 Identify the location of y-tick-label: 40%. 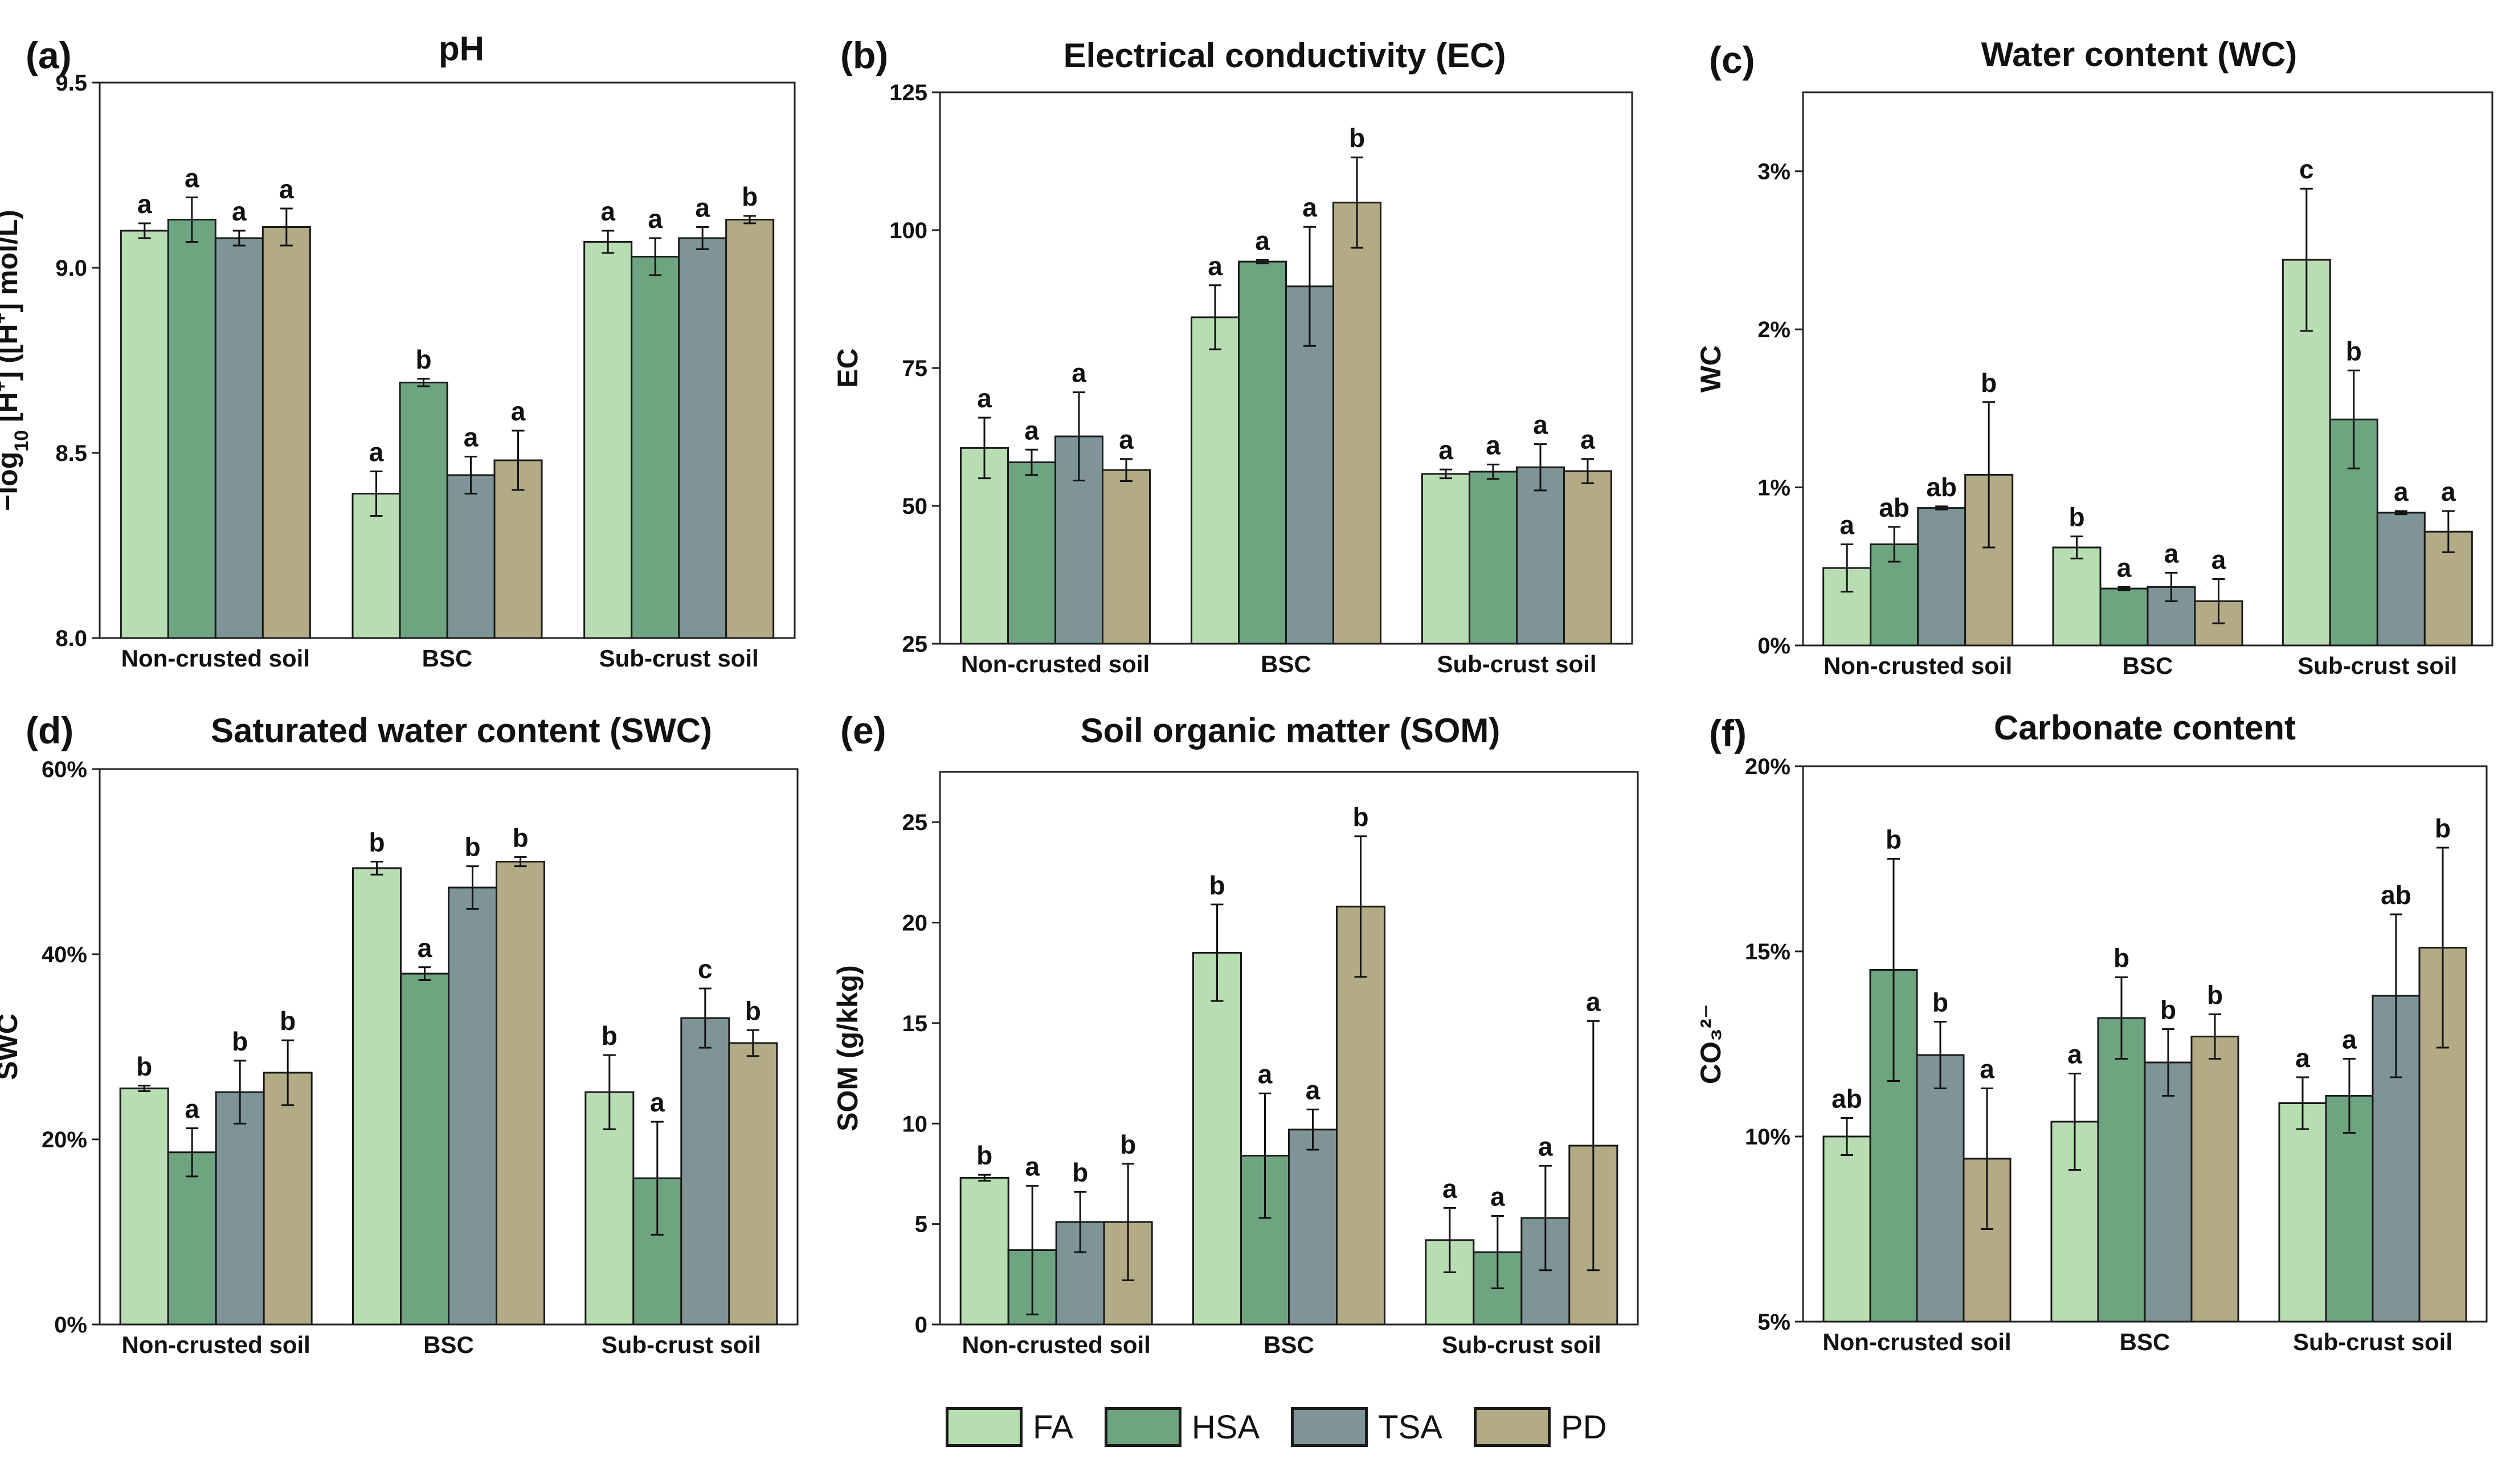
(64, 954).